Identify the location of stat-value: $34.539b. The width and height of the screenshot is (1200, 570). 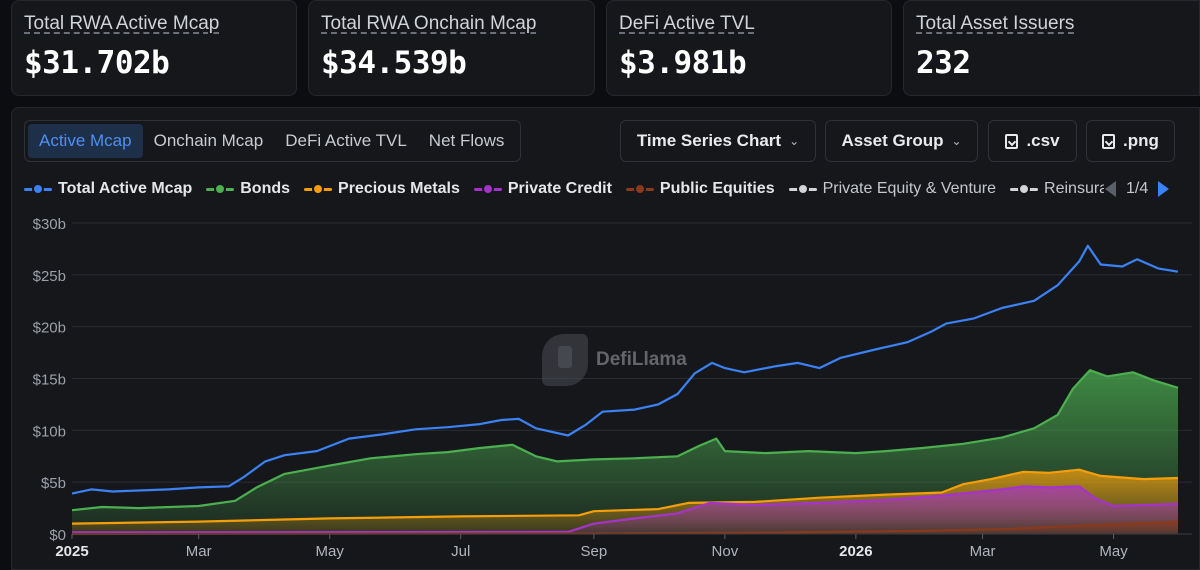
(394, 63).